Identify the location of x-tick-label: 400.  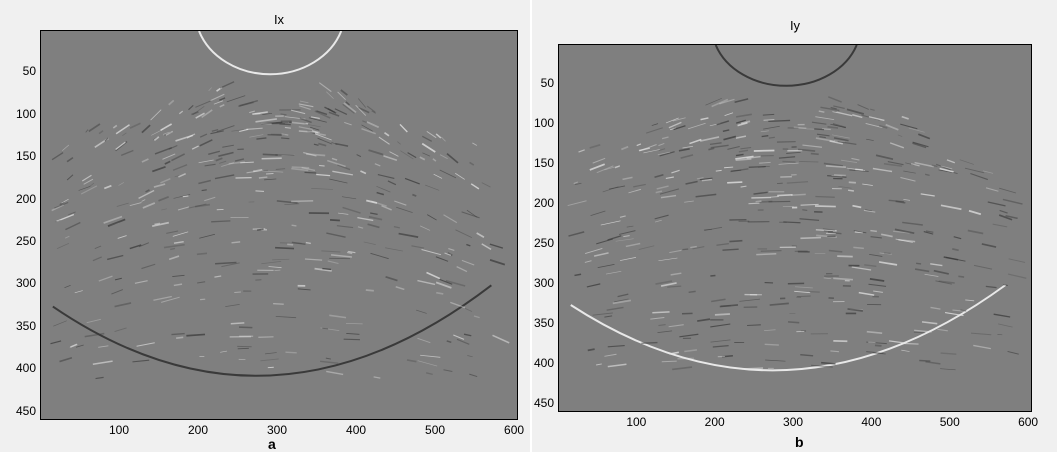
(871, 422).